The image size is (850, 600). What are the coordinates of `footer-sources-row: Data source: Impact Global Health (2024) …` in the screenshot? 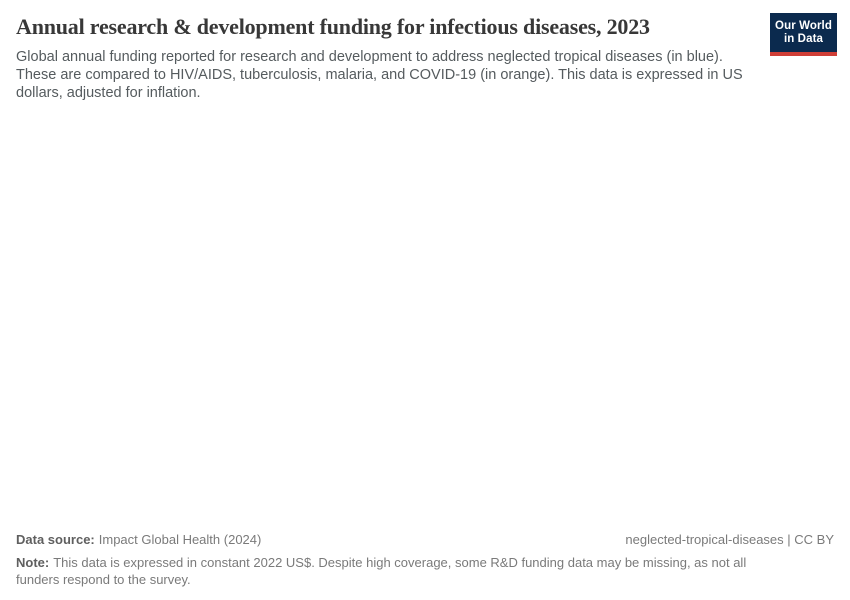 It's located at (425, 540).